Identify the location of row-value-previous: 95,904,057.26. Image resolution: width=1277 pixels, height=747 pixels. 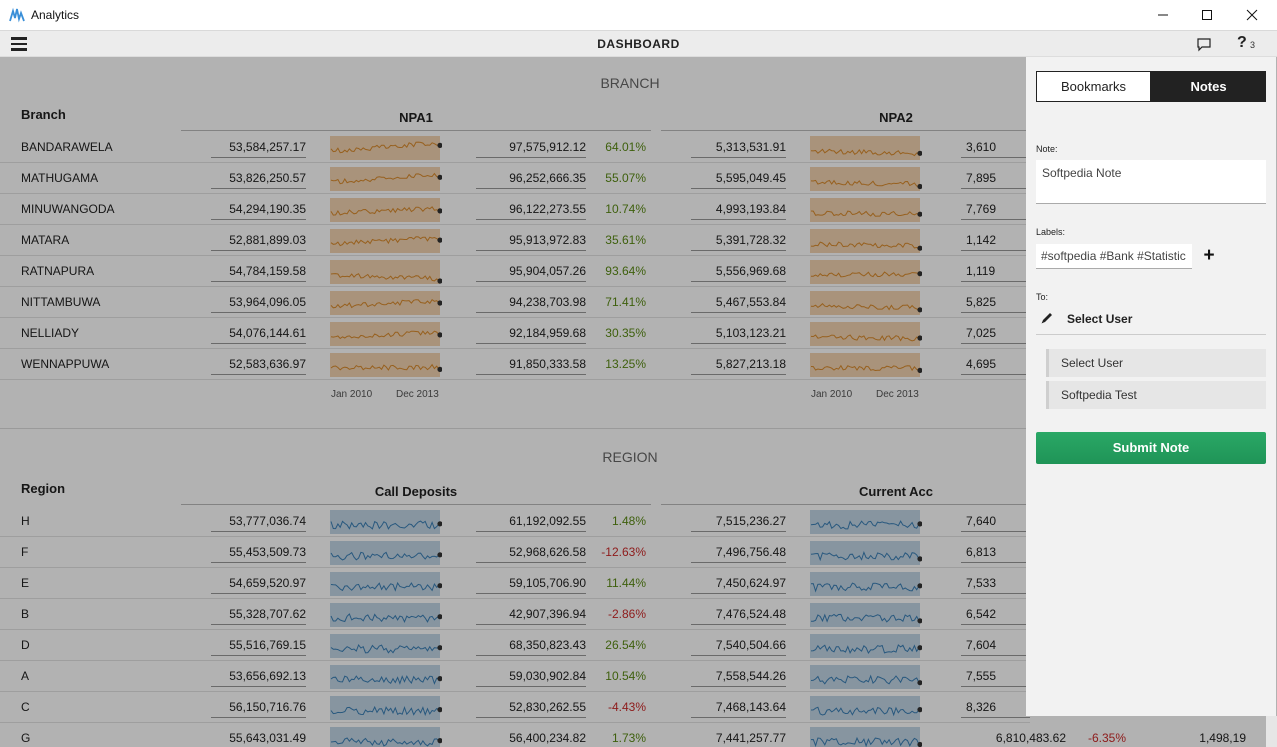
(547, 271).